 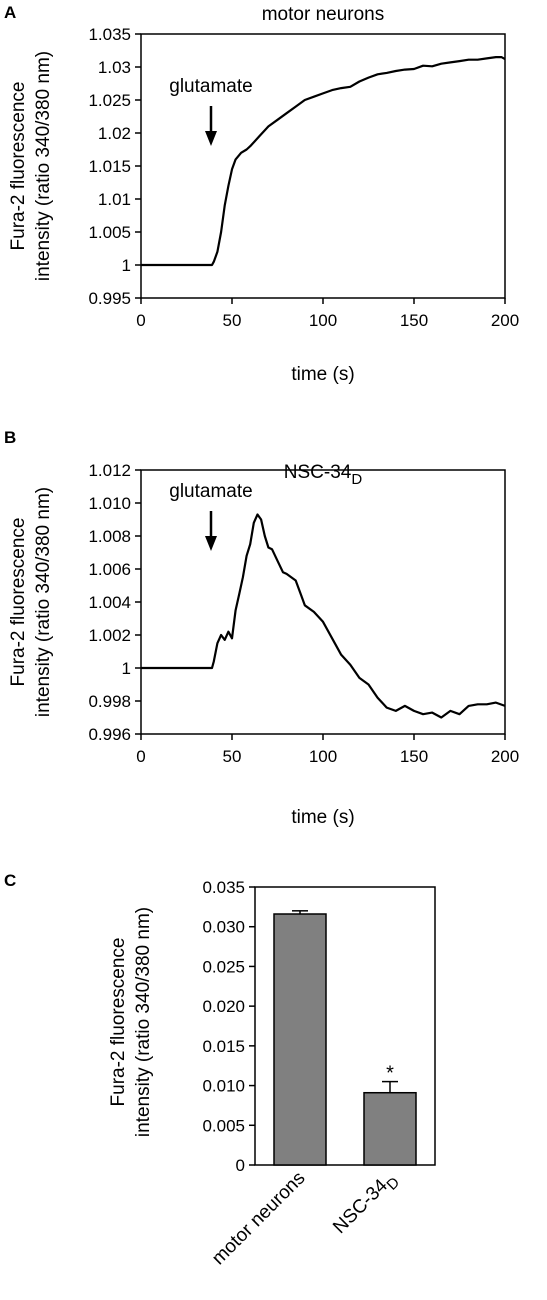 What do you see at coordinates (390, 1074) in the screenshot?
I see `significance-marker: *` at bounding box center [390, 1074].